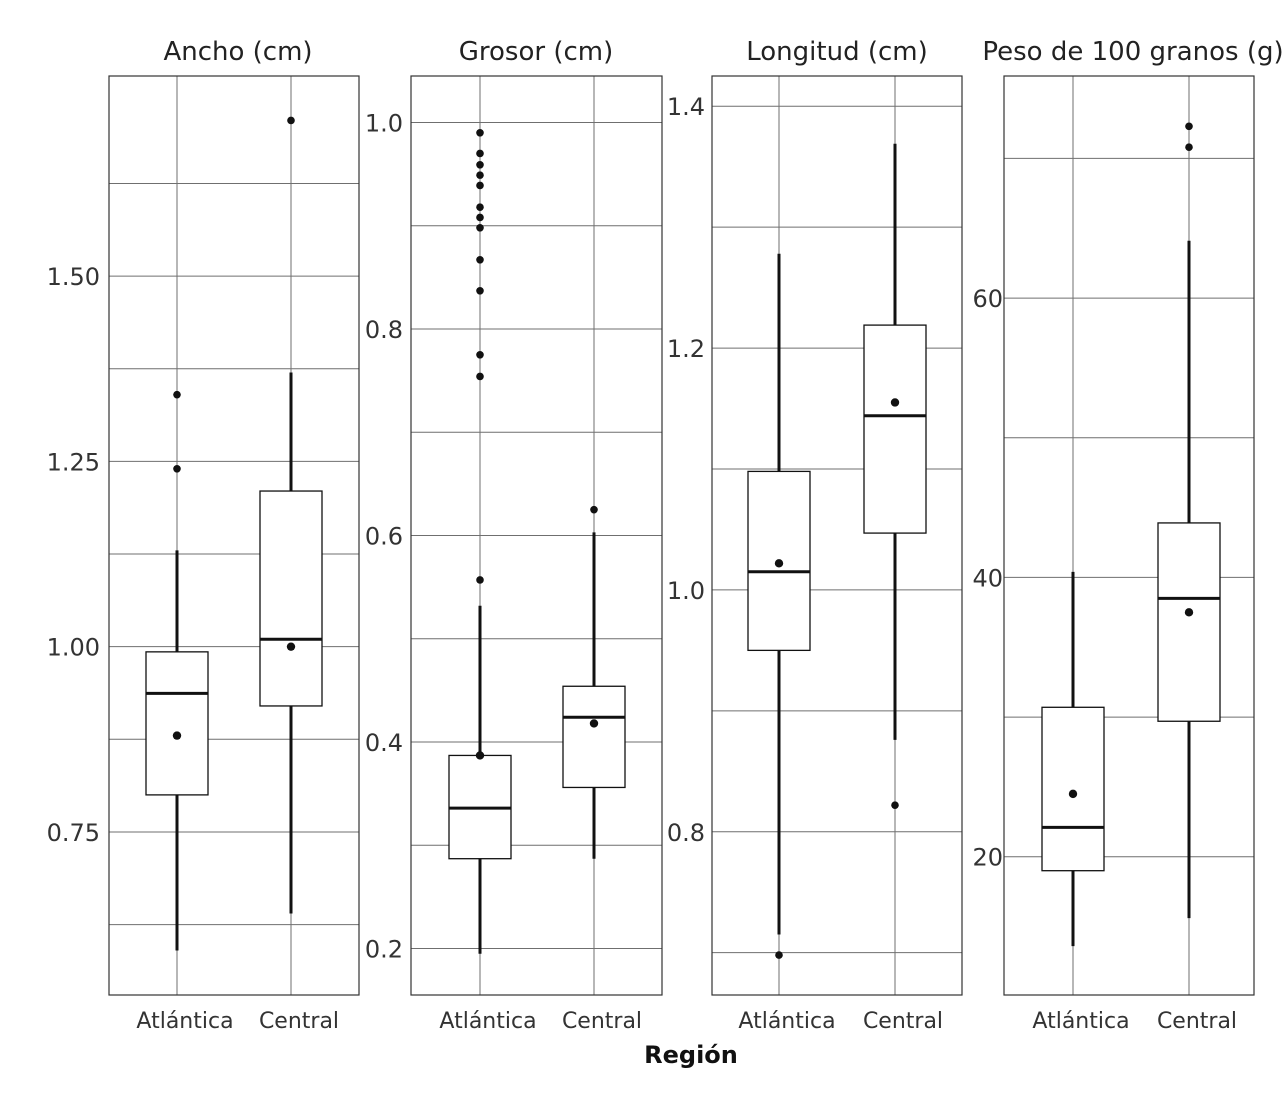  Describe the element at coordinates (691, 1055) in the screenshot. I see `x-axis-title: Región` at that location.